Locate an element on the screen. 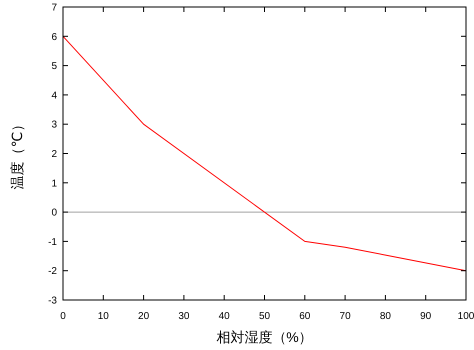  y-tick-label: 3 is located at coordinates (54, 125).